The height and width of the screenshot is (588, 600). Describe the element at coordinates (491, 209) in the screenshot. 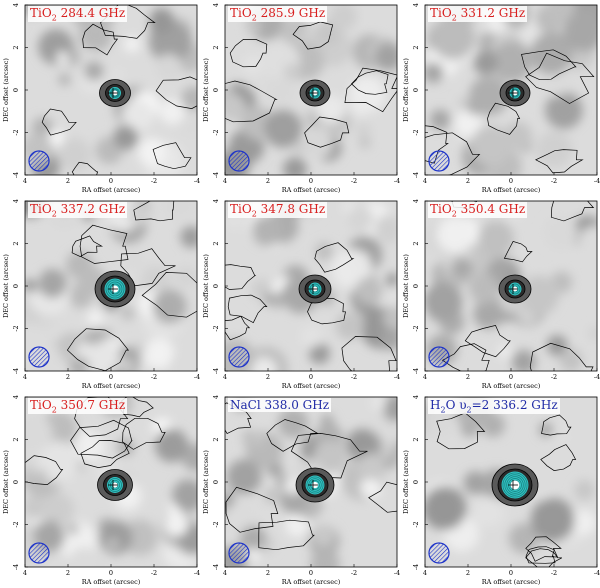

I see `line-label-part: 350.4 GHz` at that location.